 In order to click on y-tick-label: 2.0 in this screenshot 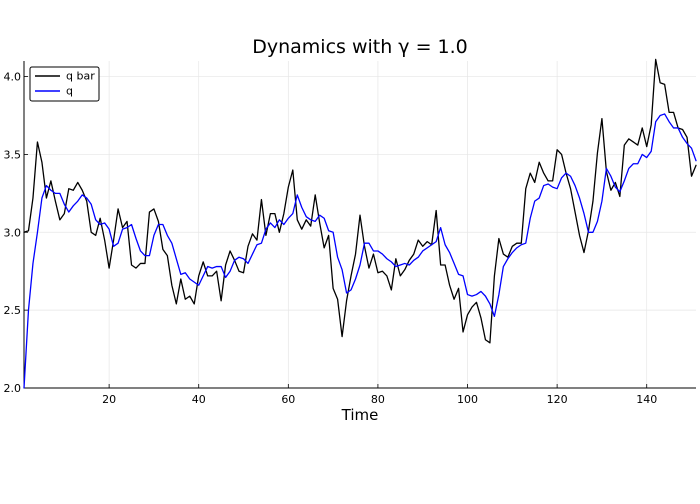, I will do `click(13, 388)`.